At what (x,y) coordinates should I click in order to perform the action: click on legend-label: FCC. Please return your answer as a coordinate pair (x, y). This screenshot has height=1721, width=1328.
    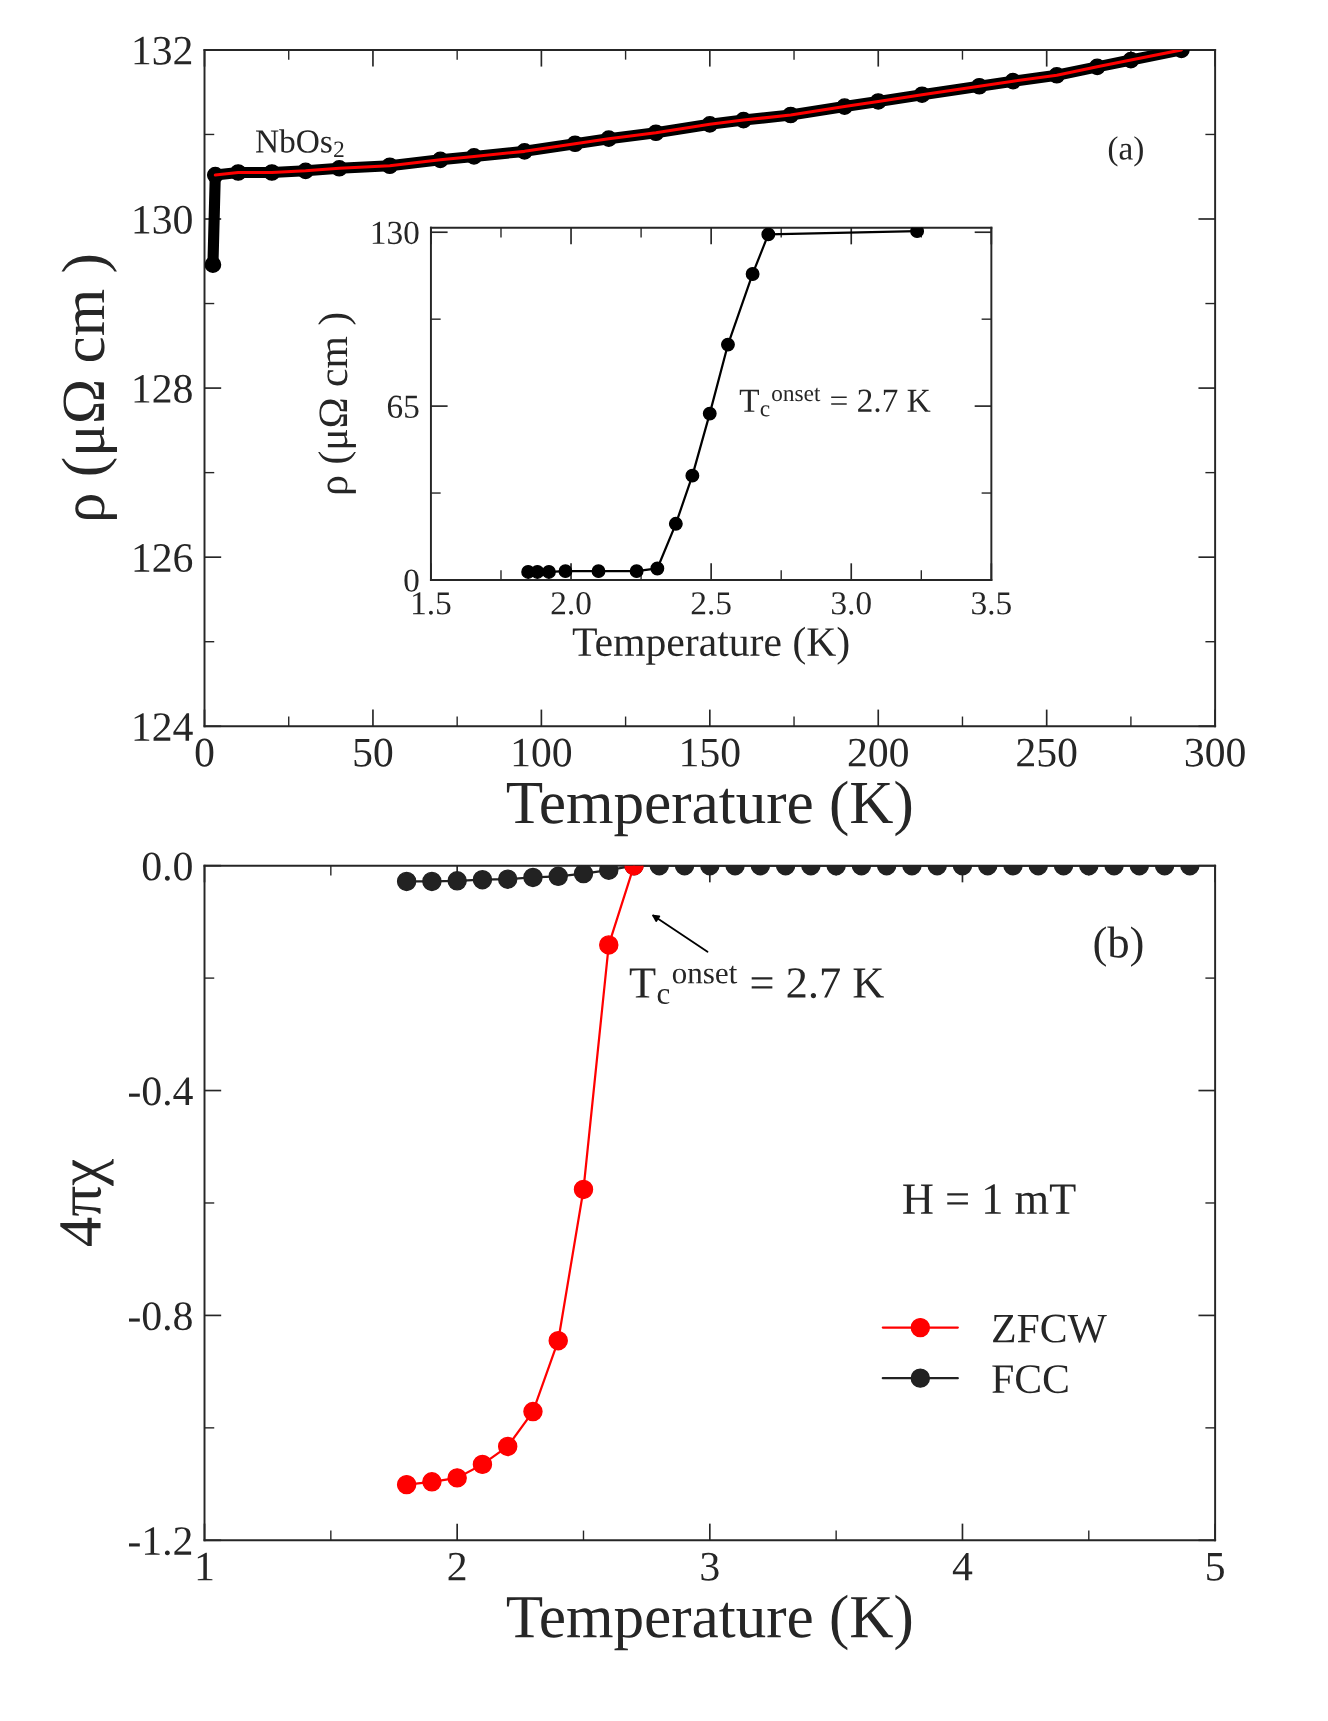
    Looking at the image, I should click on (1030, 1379).